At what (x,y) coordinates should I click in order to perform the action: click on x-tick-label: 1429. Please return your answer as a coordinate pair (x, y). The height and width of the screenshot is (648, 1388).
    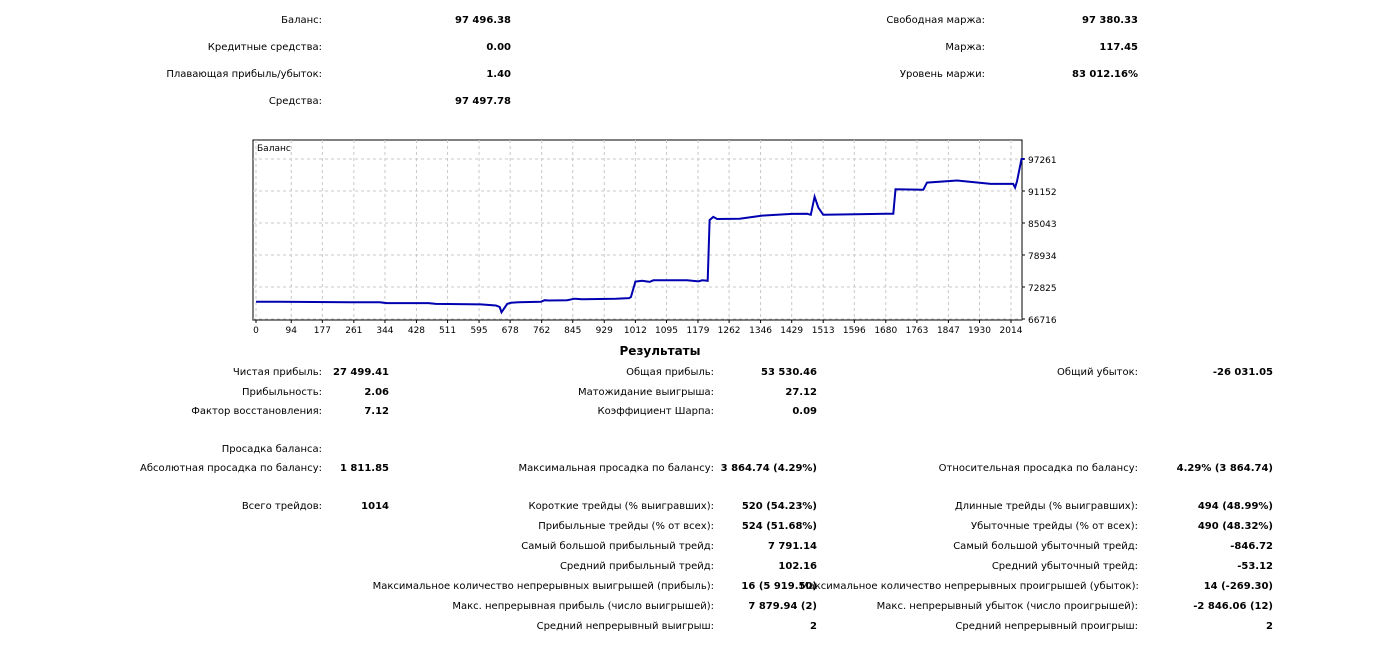
    Looking at the image, I should click on (791, 331).